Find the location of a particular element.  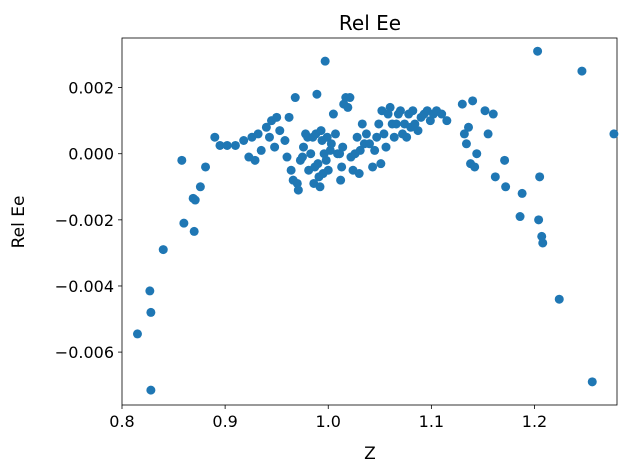

x-tick-label: 1.0 is located at coordinates (328, 421).